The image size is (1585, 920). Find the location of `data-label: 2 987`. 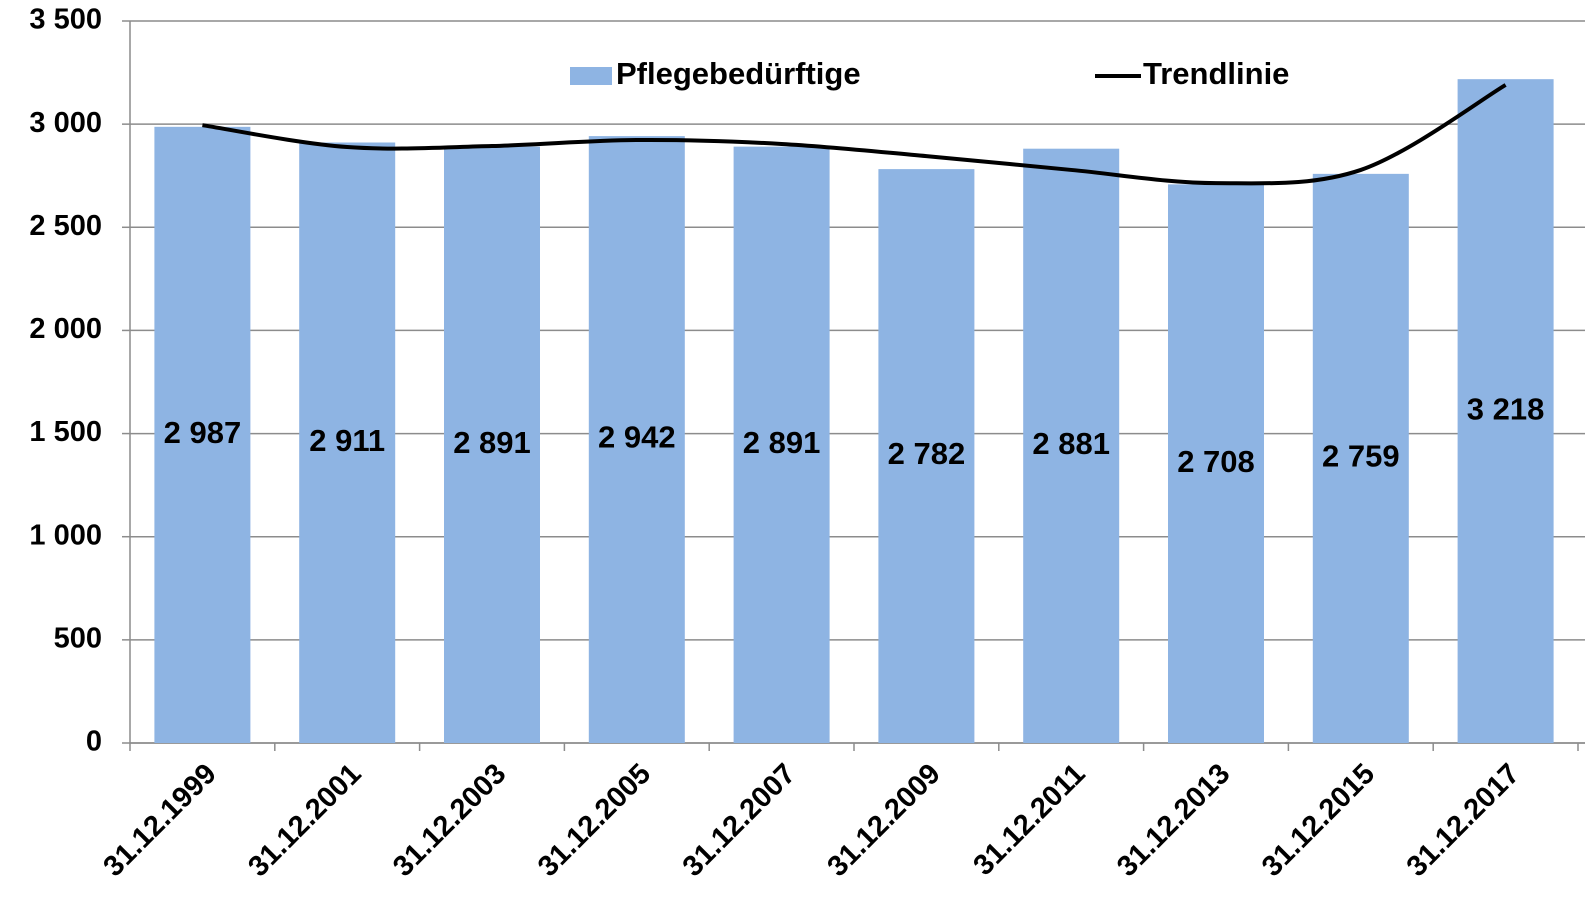

data-label: 2 987 is located at coordinates (203, 432).